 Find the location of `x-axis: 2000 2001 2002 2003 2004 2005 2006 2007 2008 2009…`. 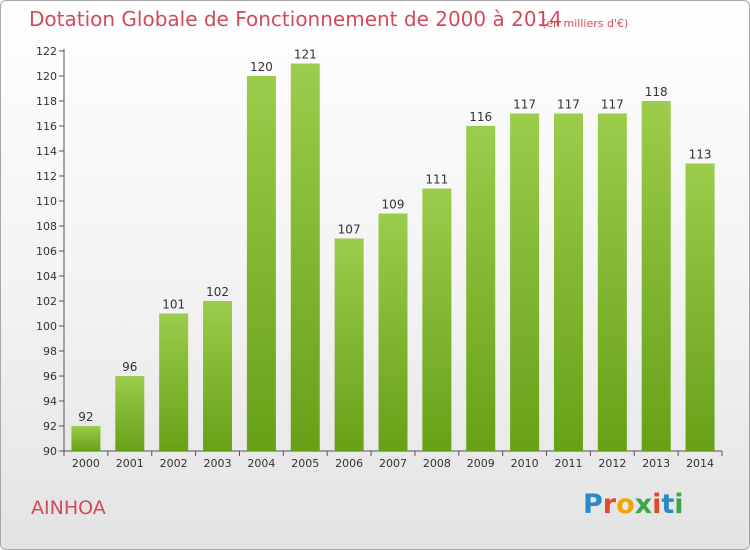

x-axis: 2000 2001 2002 2003 2004 2005 2006 2007 2008 2009… is located at coordinates (393, 460).